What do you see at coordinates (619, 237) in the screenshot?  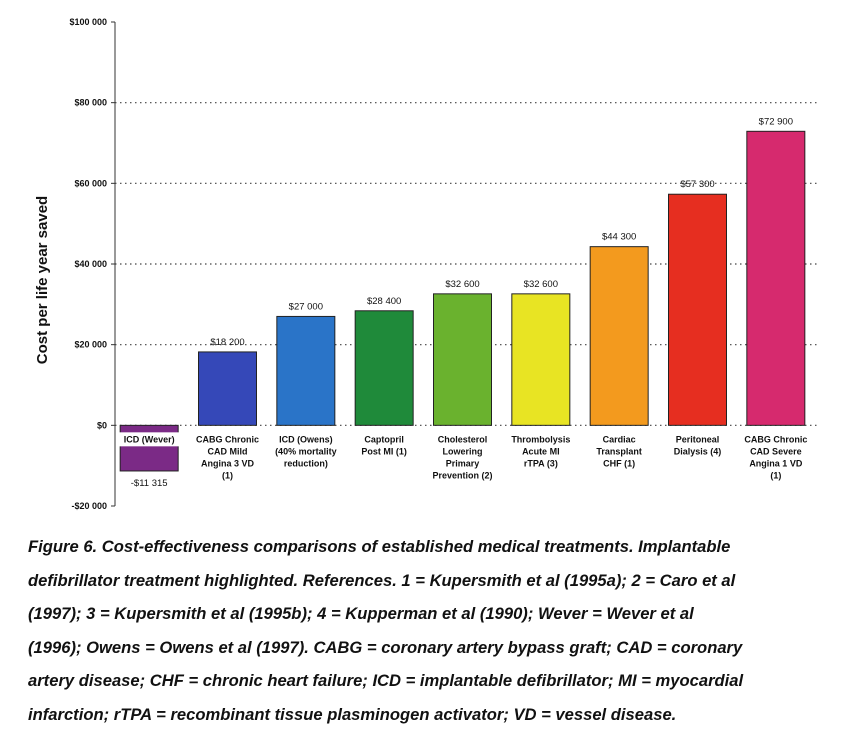 I see `bar-value-label: $44 300` at bounding box center [619, 237].